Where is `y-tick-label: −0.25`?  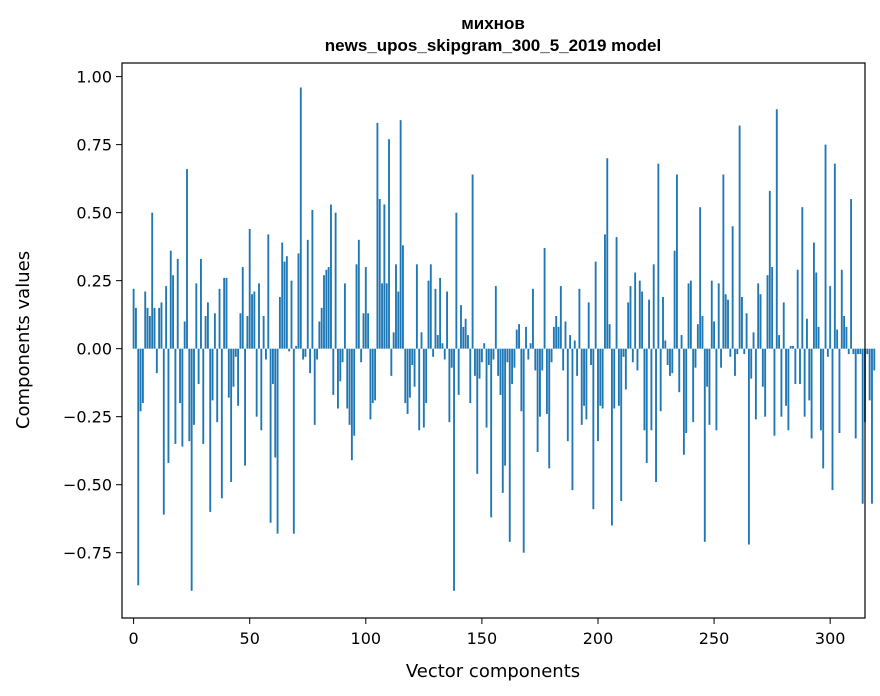
y-tick-label: −0.25 is located at coordinates (87, 417).